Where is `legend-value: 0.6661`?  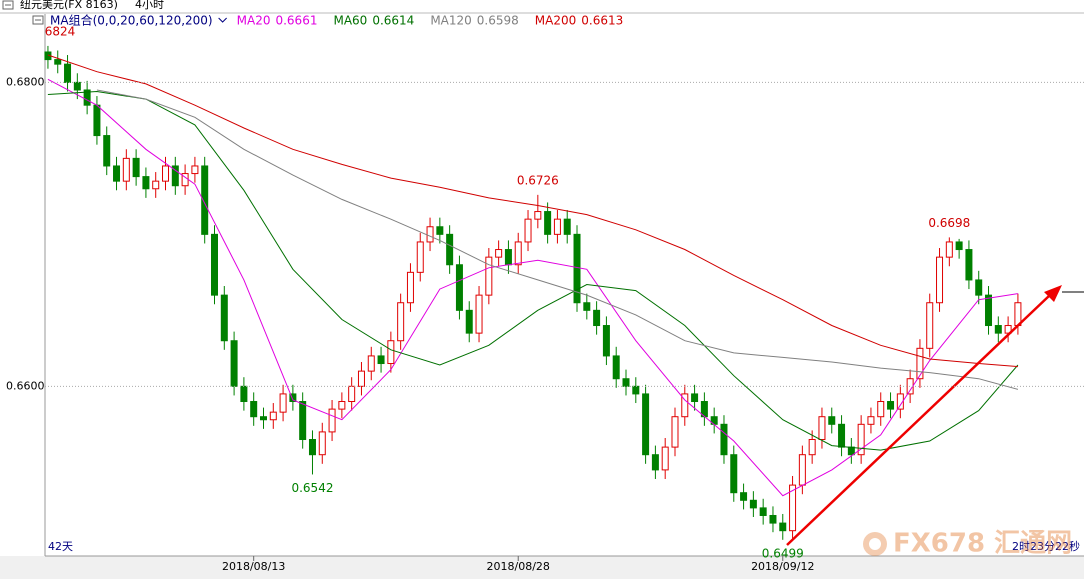
legend-value: 0.6661 is located at coordinates (296, 21).